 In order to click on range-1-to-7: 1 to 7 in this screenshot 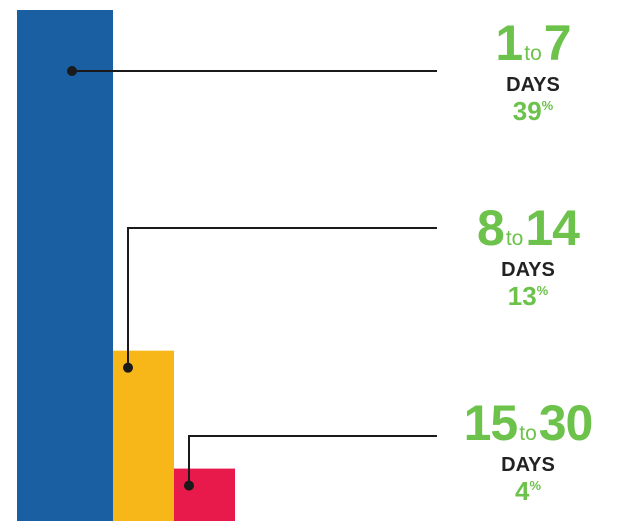, I will do `click(529, 43)`.